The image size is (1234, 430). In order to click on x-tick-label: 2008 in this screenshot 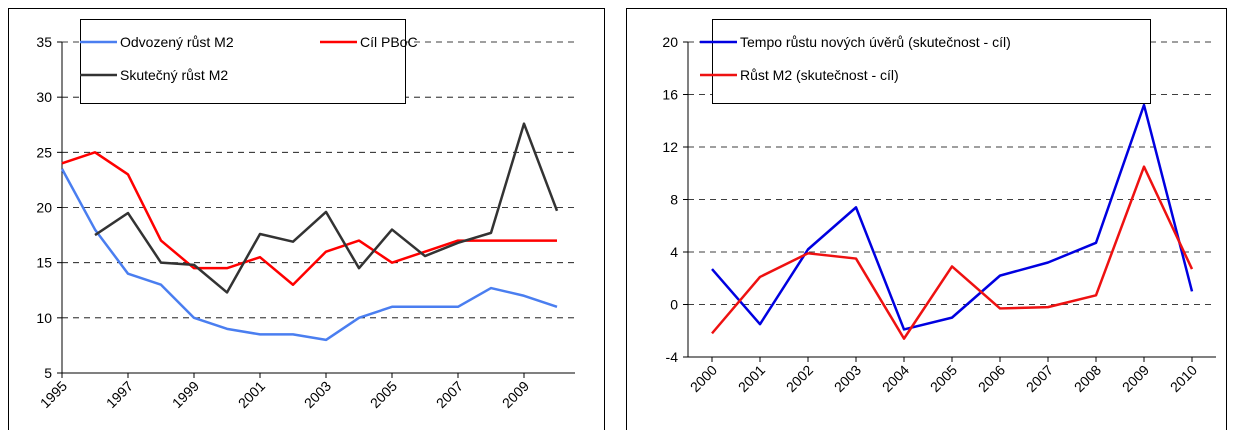, I will do `click(1087, 378)`.